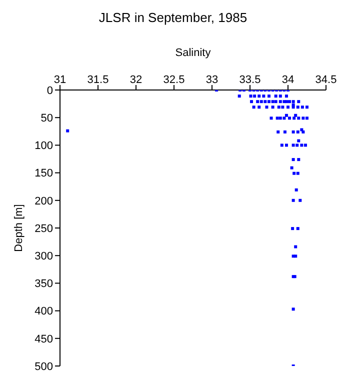 This screenshot has width=346, height=384. Describe the element at coordinates (43, 366) in the screenshot. I see `y-tick-label: 500` at that location.